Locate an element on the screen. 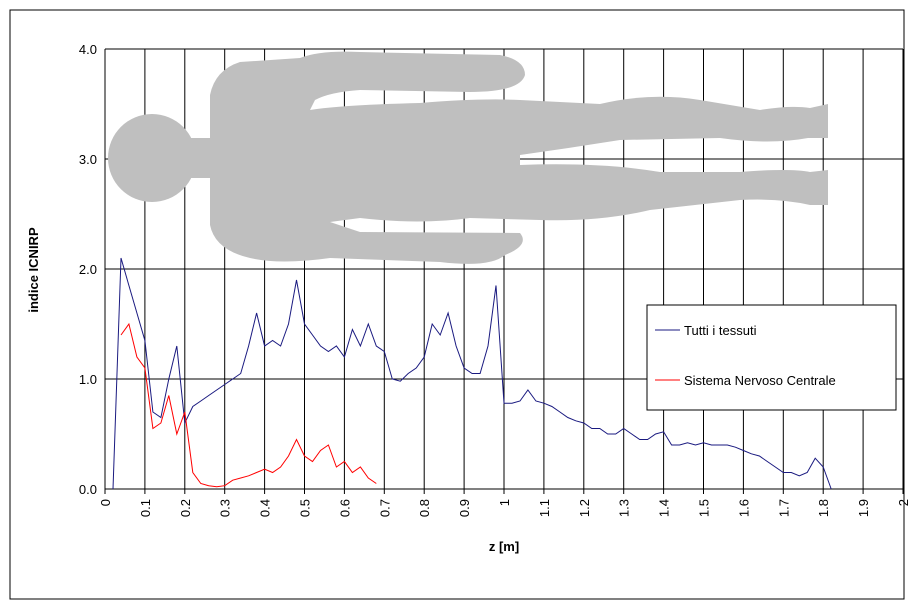 Image resolution: width=914 pixels, height=609 pixels. x-tick-label: 0.7 is located at coordinates (384, 508).